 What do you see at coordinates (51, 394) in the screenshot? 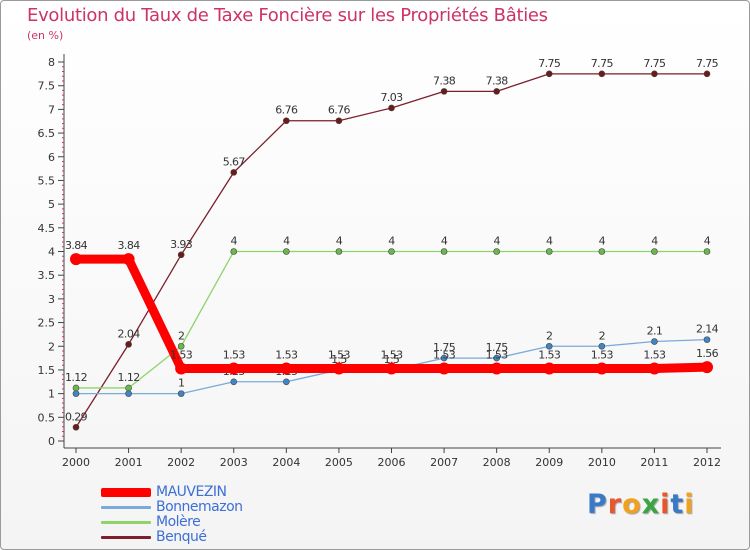
I see `y-tick-label: 1` at bounding box center [51, 394].